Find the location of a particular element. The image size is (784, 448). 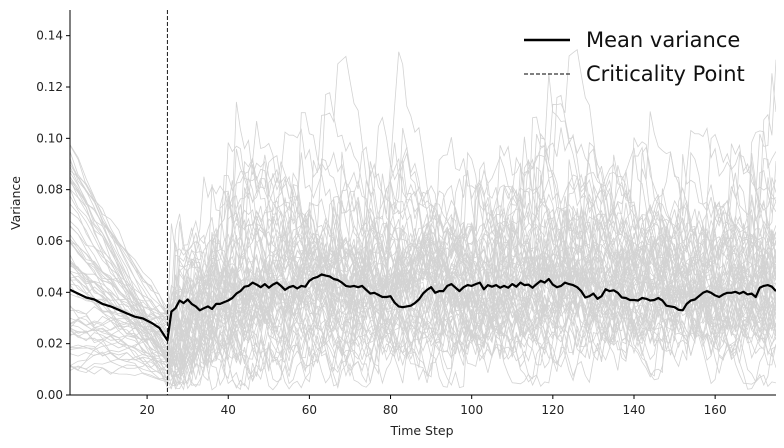

y-tick-label: 0.12 is located at coordinates (49, 87).